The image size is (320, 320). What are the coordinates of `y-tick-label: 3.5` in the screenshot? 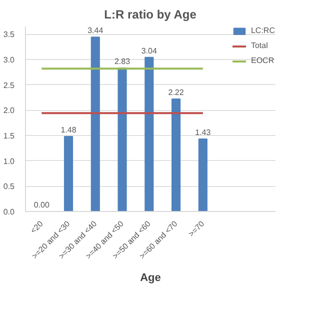 It's located at (9, 35).